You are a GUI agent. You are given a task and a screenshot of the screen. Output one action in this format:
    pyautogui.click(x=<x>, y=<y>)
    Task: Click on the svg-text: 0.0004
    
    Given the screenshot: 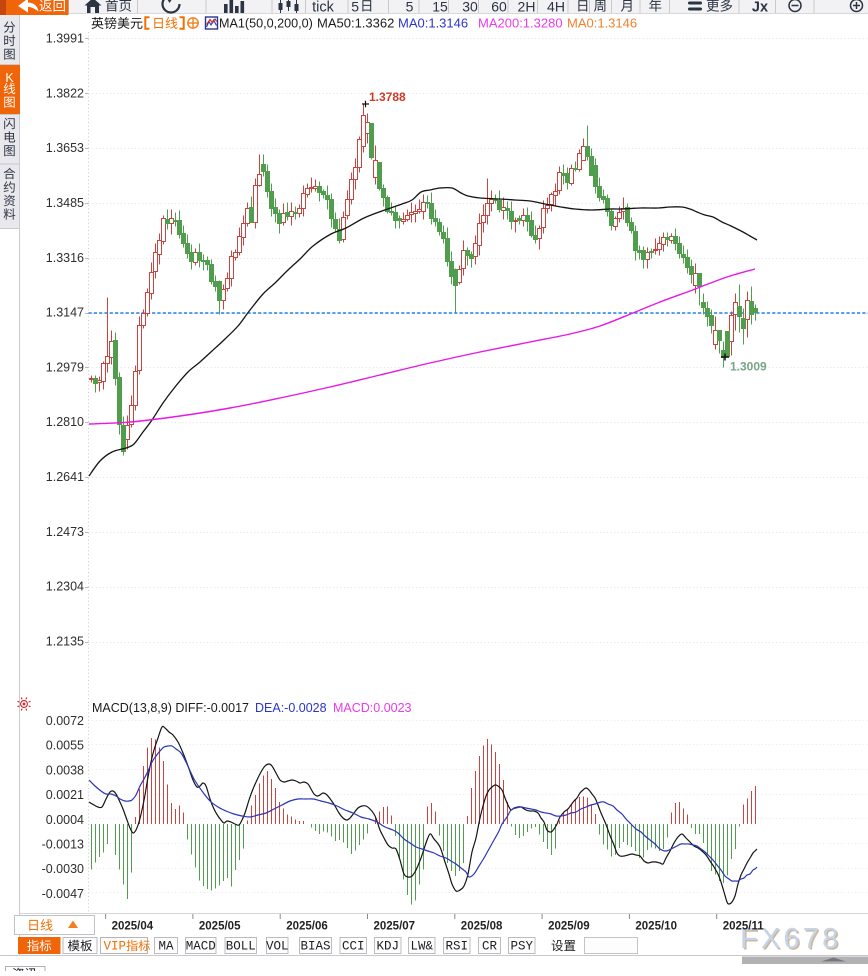 What is the action you would take?
    pyautogui.click(x=65, y=820)
    